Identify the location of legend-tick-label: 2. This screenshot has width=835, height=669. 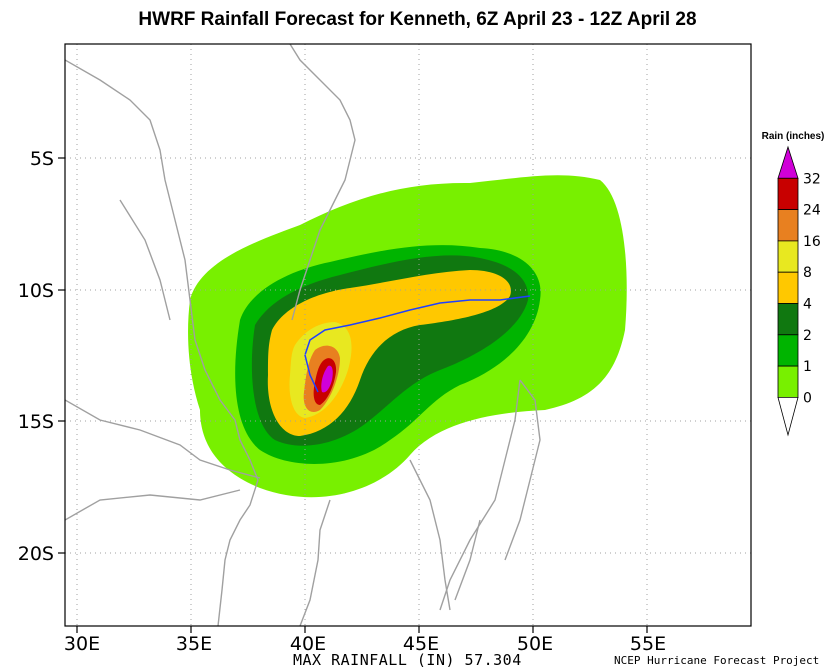
(807, 336).